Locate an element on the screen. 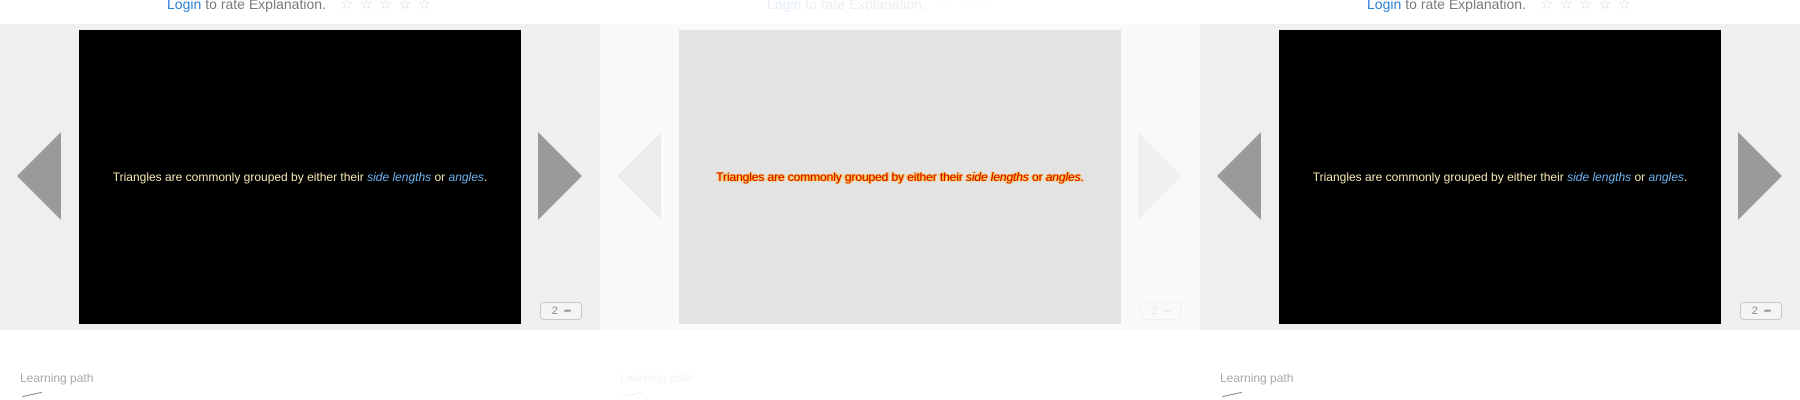 This screenshot has width=1800, height=400. rating-row: Login to rate Explanation. ☆ ☆ ☆ is located at coordinates (879, 7).